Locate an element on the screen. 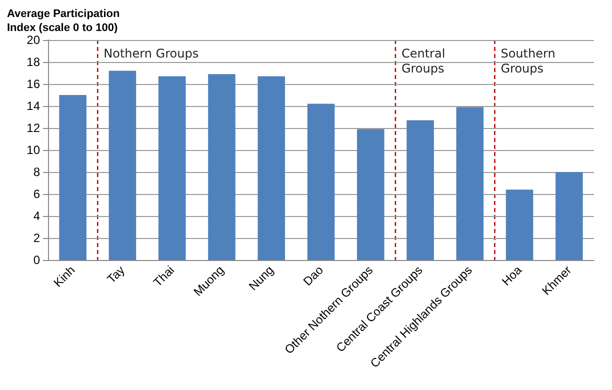 This screenshot has width=612, height=390. y-tick-label: 2 is located at coordinates (36, 238).